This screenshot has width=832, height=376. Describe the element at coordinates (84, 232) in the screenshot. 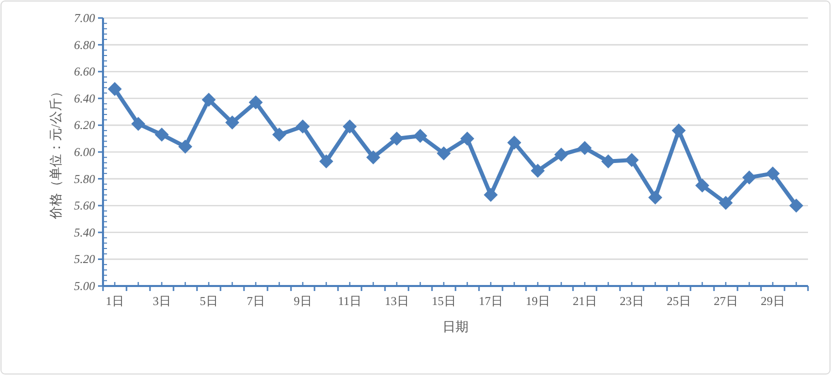

I see `y-tick-label: 5.40` at that location.